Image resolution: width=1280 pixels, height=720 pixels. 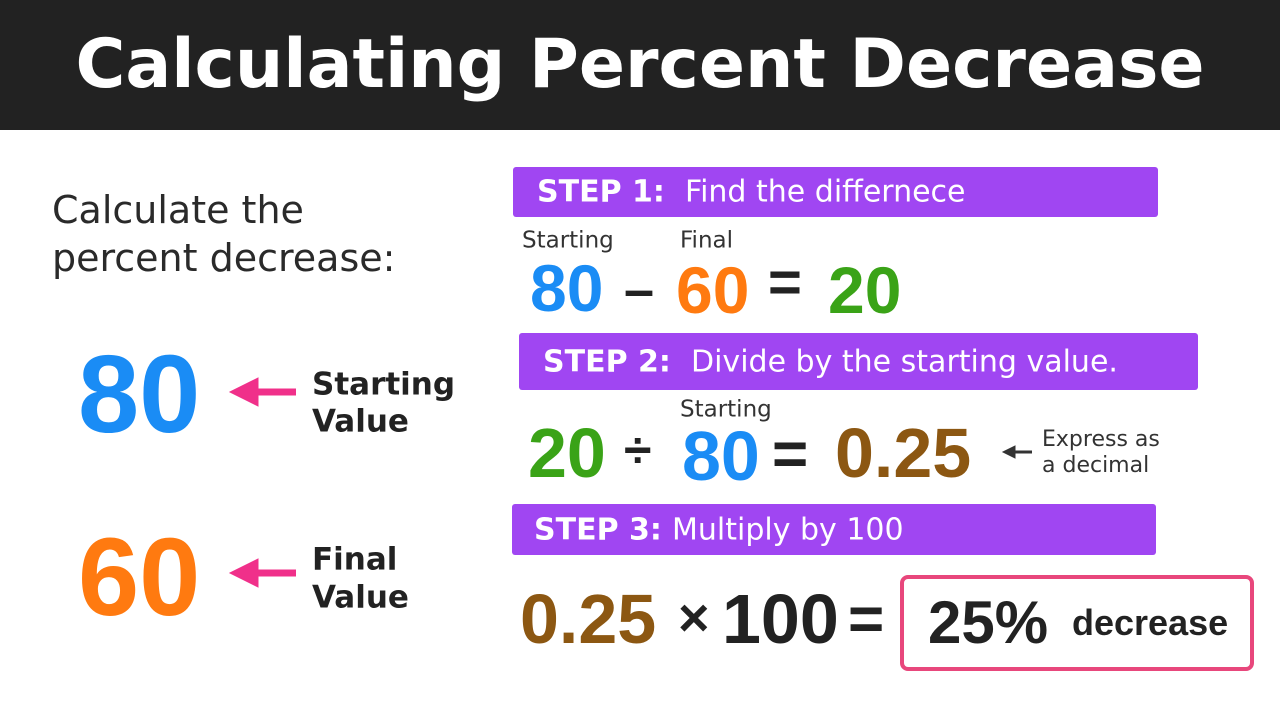 I want to click on step-text: Find the differnece, so click(x=825, y=192).